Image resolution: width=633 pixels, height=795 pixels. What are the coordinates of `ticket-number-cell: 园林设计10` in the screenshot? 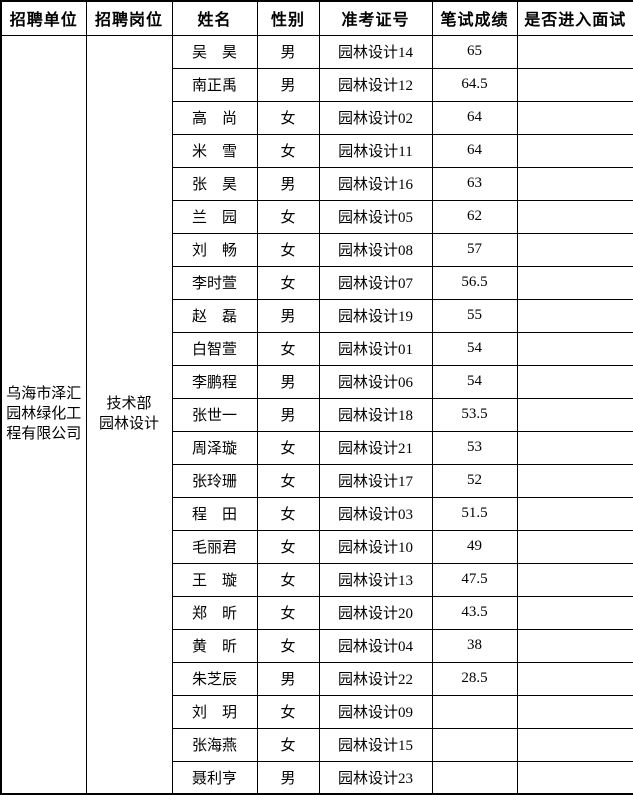 It's located at (375, 546).